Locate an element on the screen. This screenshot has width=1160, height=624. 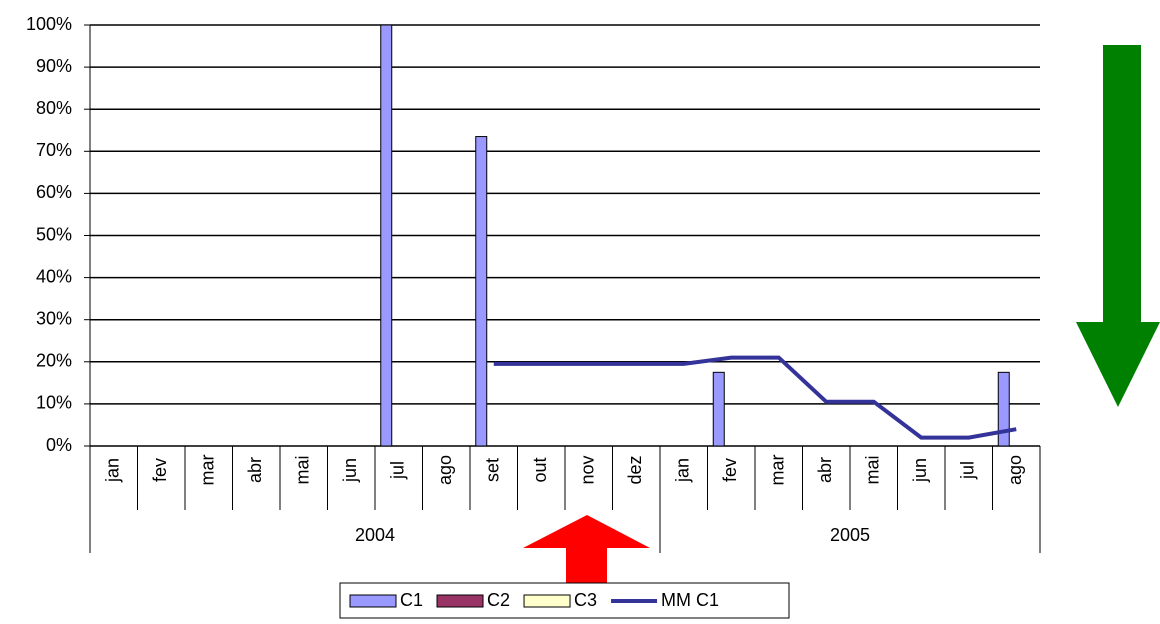
x-tick-label: set is located at coordinates (493, 470).